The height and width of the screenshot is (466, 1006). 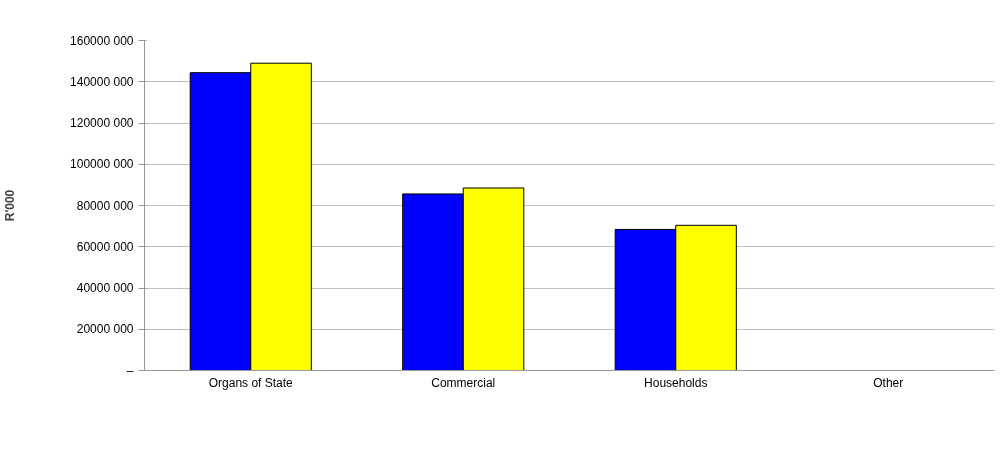 What do you see at coordinates (463, 382) in the screenshot?
I see `x-tick-label: Commercial` at bounding box center [463, 382].